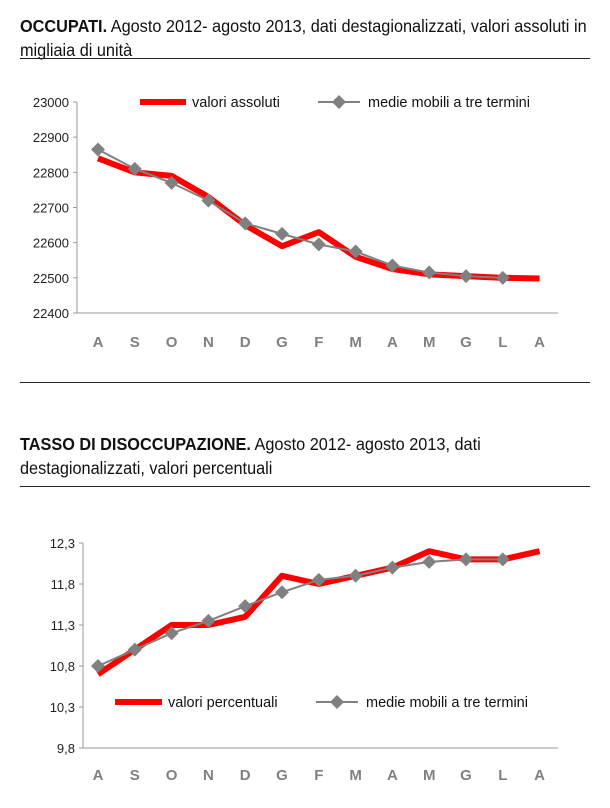  I want to click on chart-2-y-tick-label: 10,8, so click(62, 666).